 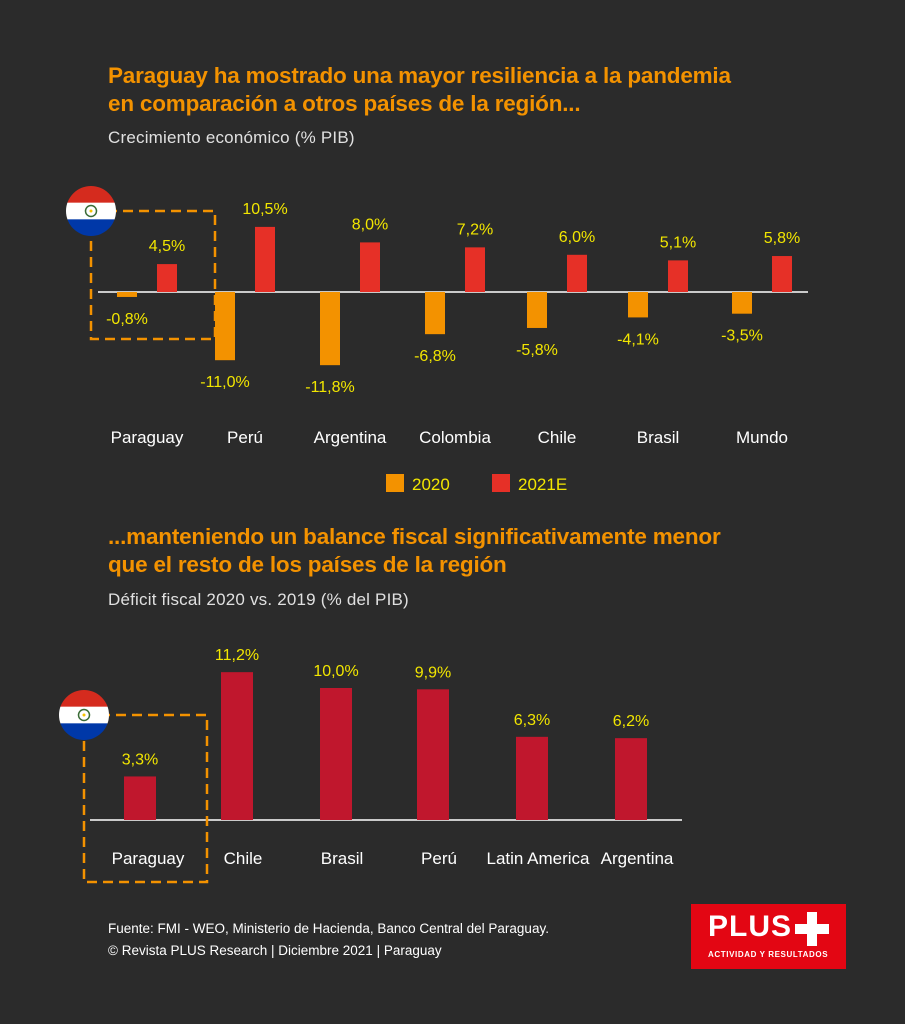 What do you see at coordinates (435, 356) in the screenshot?
I see `label-2020-colombia: -6,8%` at bounding box center [435, 356].